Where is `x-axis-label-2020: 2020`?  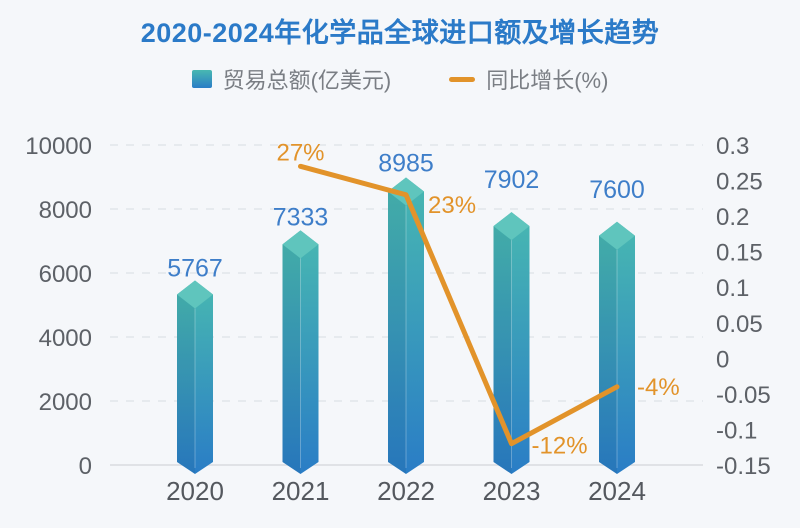
x-axis-label-2020: 2020 is located at coordinates (195, 491).